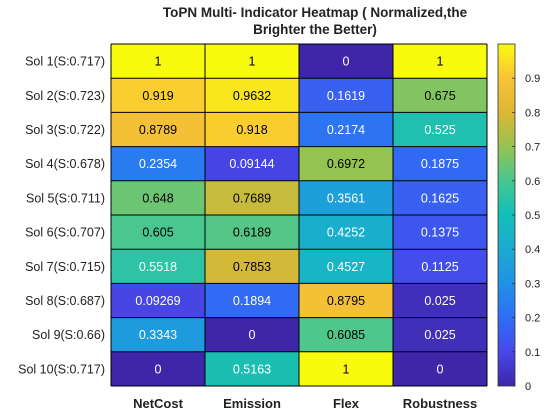  I want to click on cell-value-label: 0.1875, so click(440, 164).